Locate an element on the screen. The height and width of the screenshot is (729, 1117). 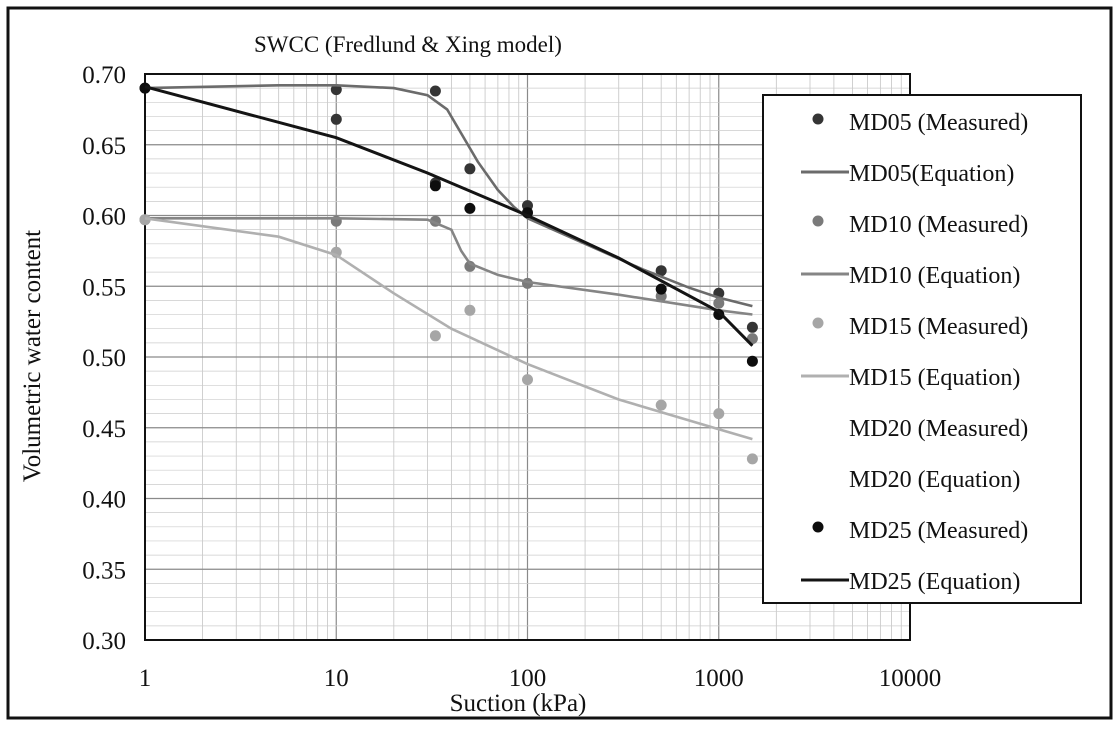
y-tick-label: 0.65 is located at coordinates (104, 146).